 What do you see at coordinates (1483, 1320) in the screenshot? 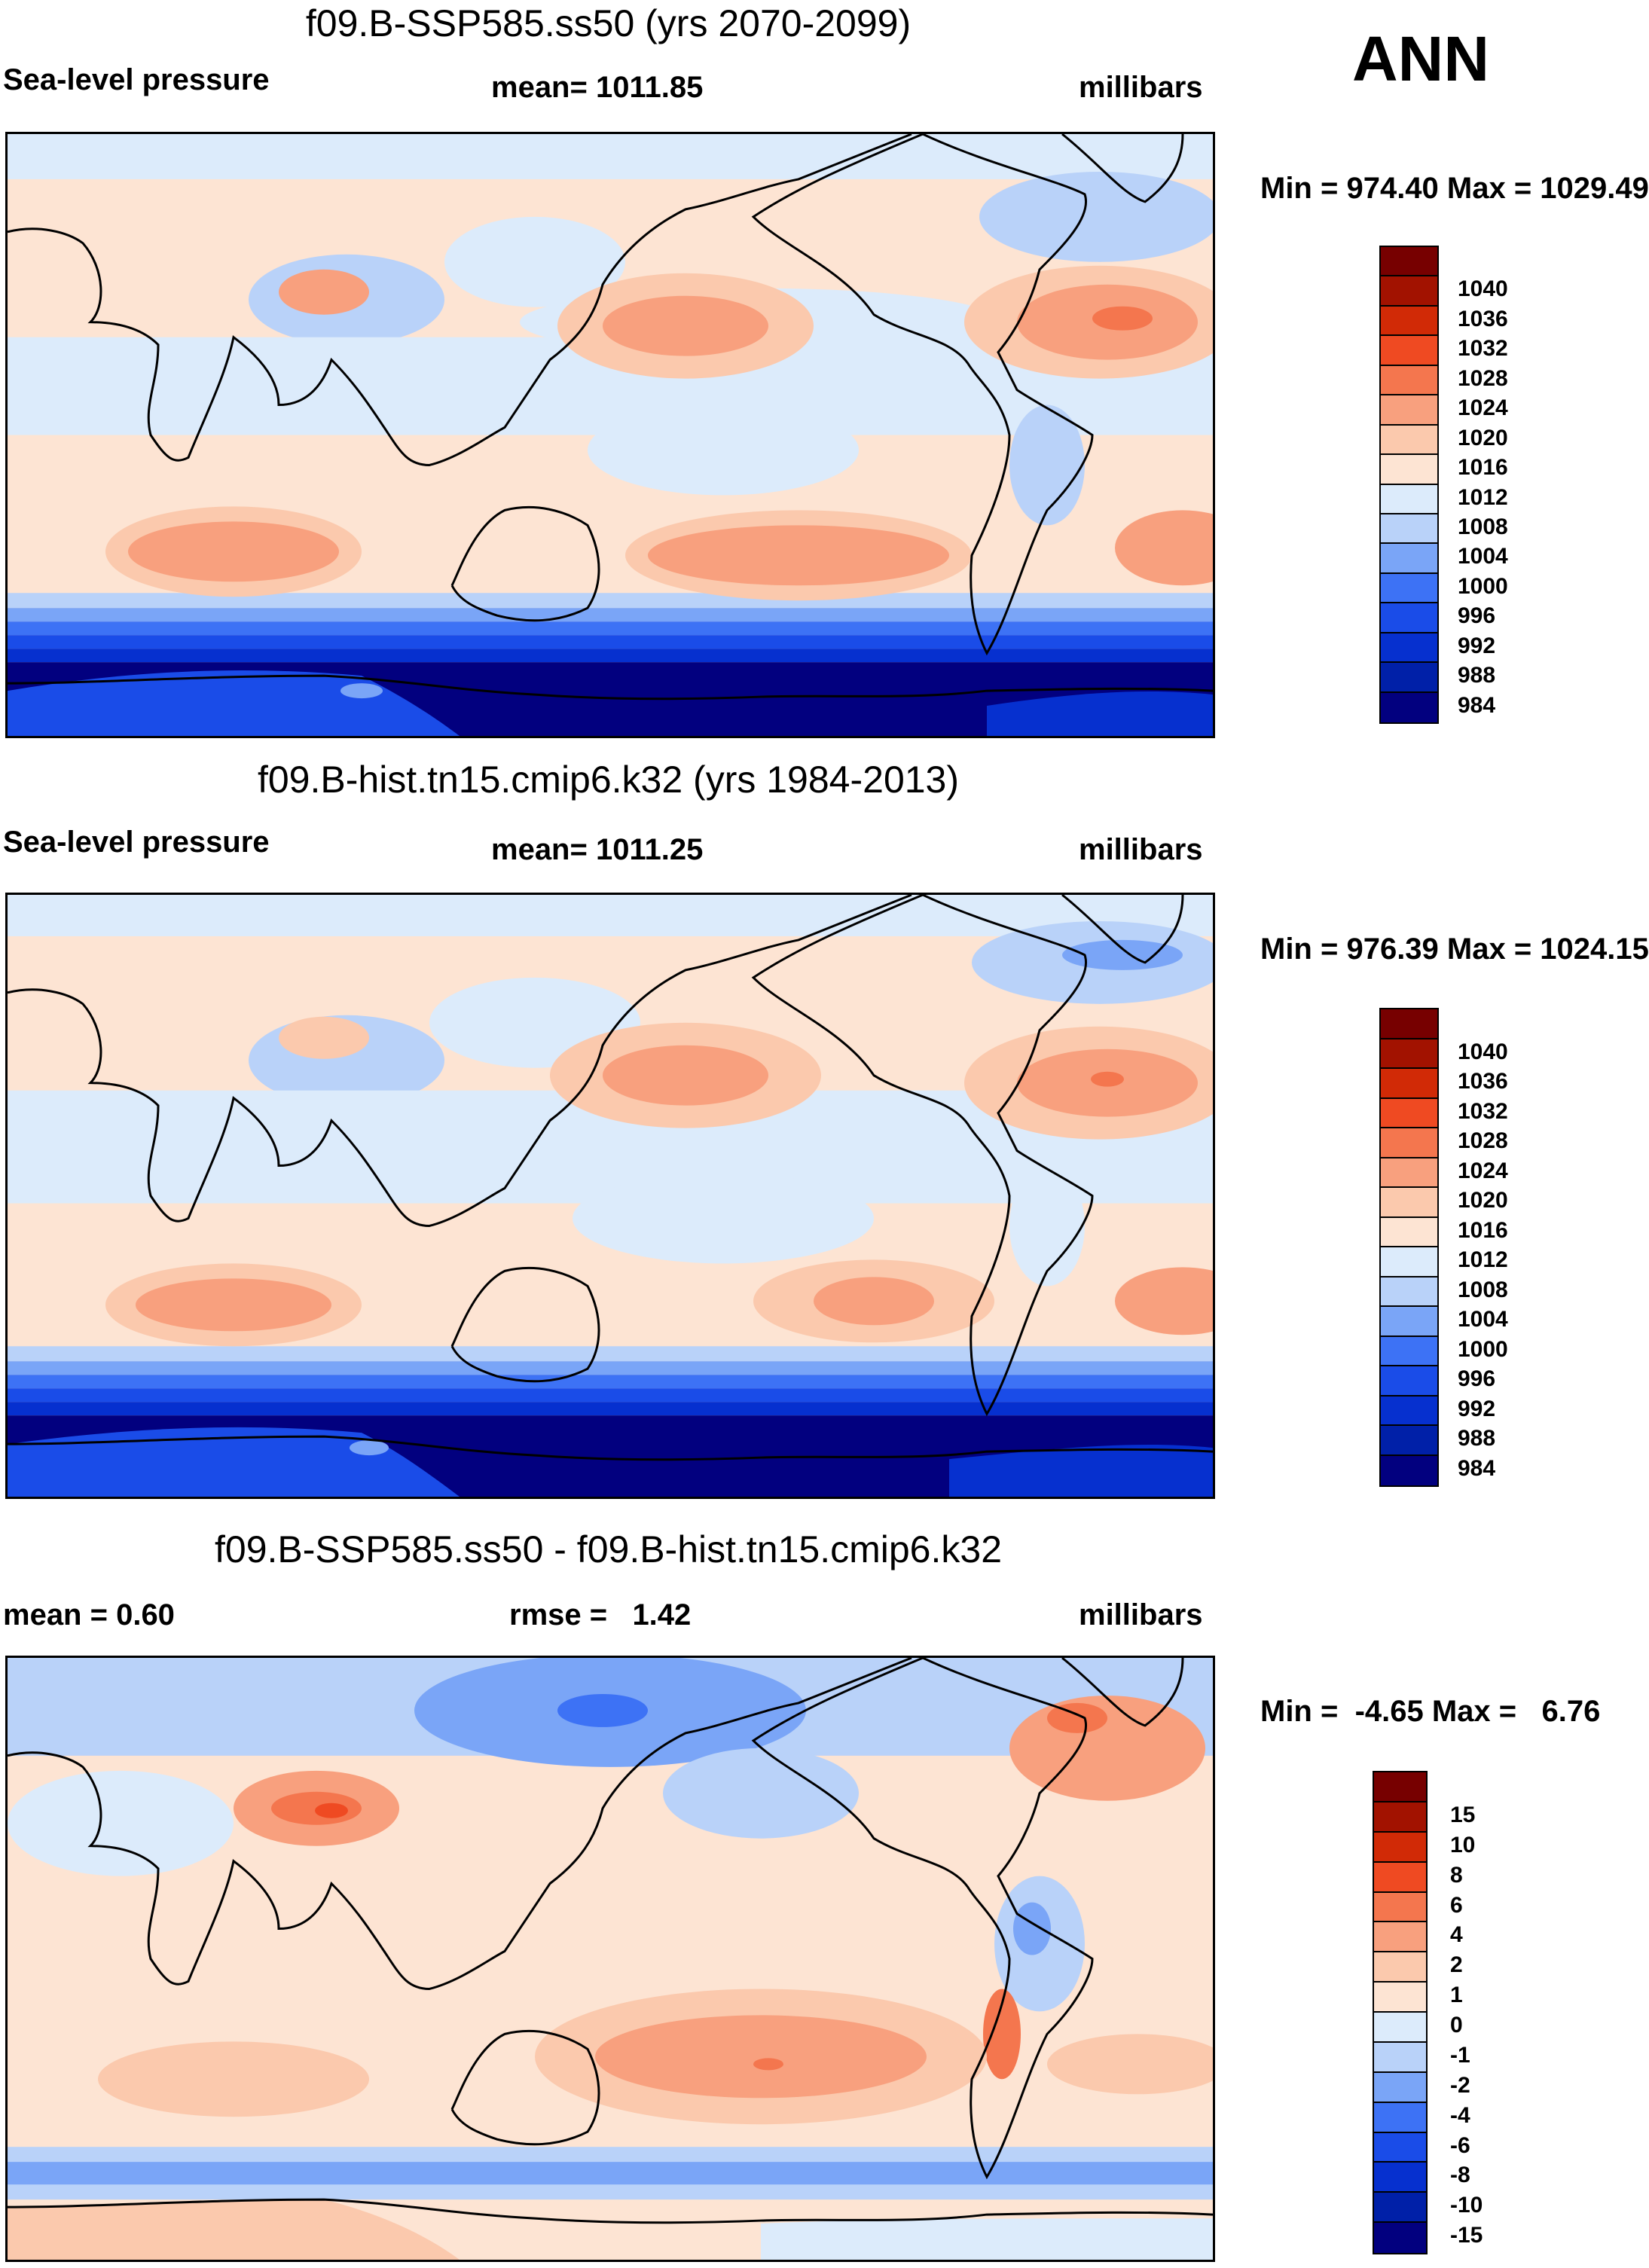
I see `colorbar-tick-label: 1004` at bounding box center [1483, 1320].